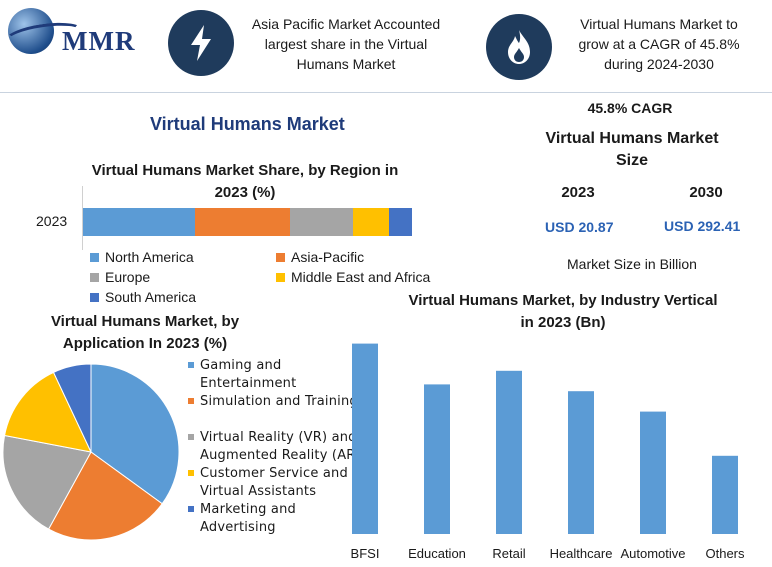 This screenshot has height=567, width=772. What do you see at coordinates (630, 108) in the screenshot?
I see `cagr-label: 45.8% CAGR` at bounding box center [630, 108].